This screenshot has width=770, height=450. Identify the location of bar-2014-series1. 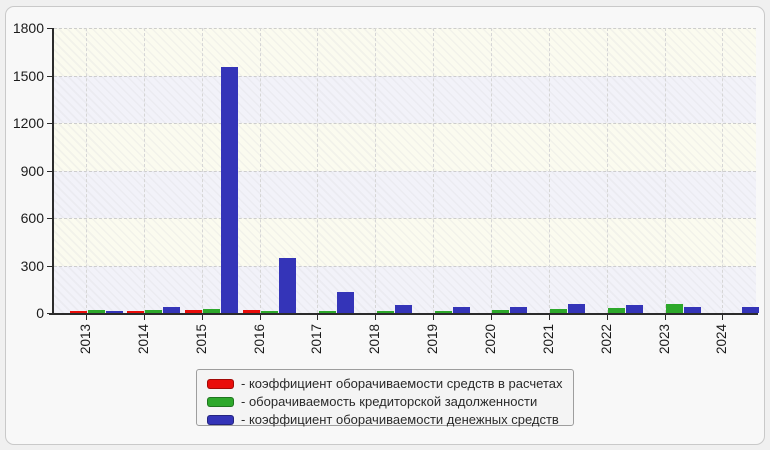
(136, 312).